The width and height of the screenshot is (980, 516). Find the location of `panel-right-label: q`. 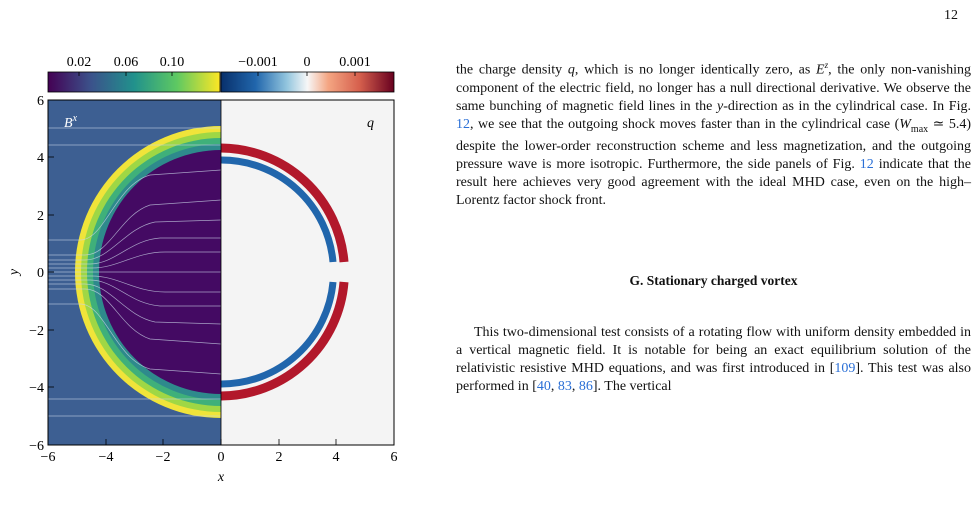

panel-right-label: q is located at coordinates (370, 123).